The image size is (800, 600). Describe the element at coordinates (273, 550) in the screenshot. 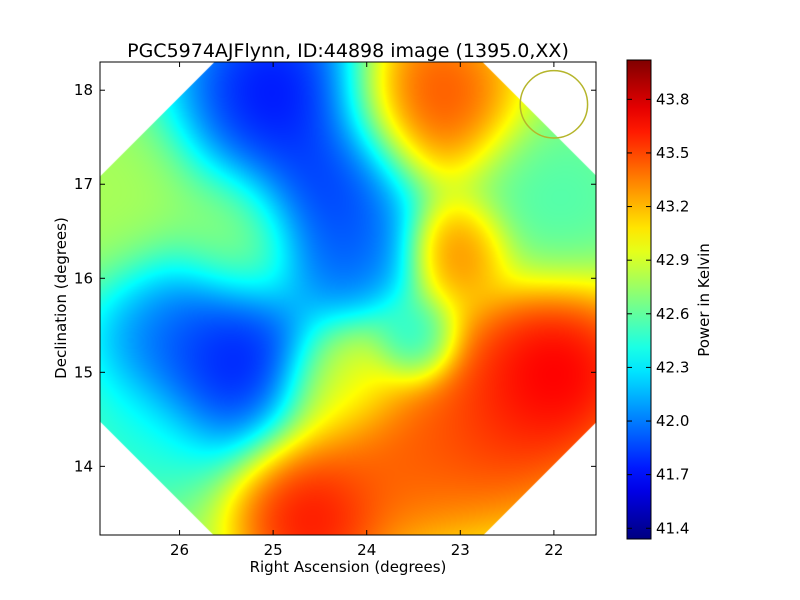

I see `x-tick-label: 25` at that location.